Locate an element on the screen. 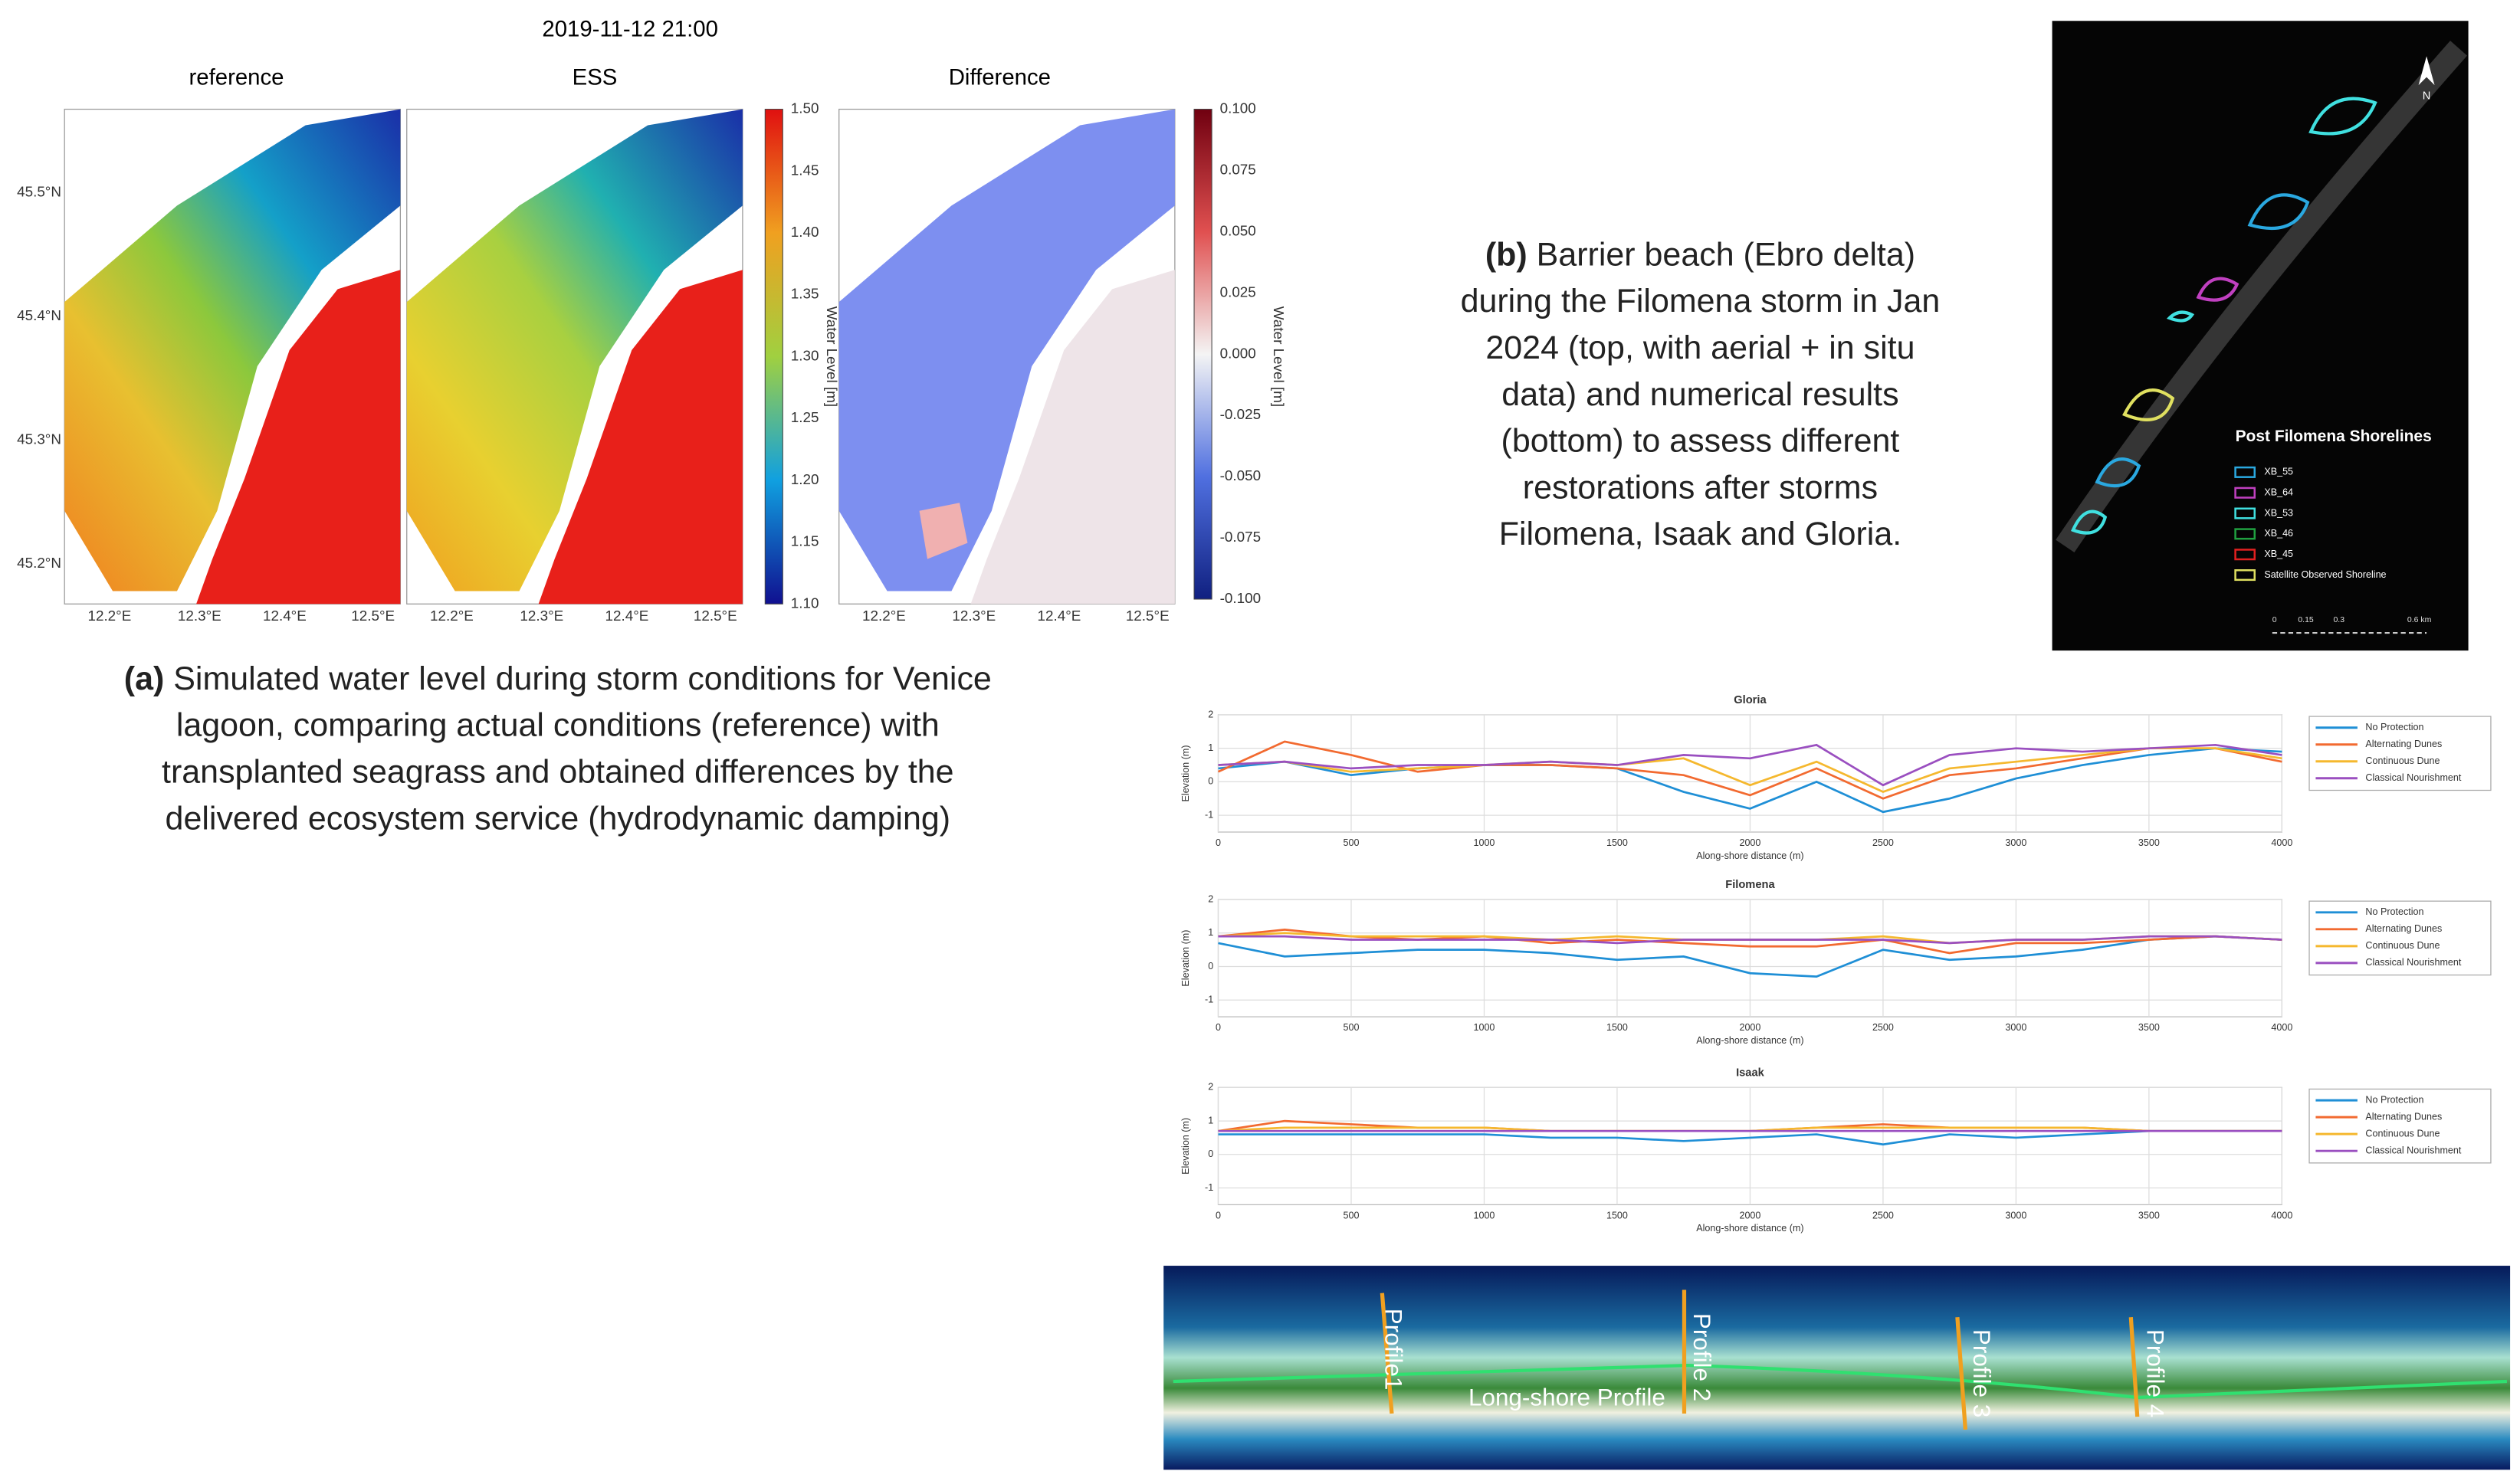 The height and width of the screenshot is (1481, 2520). legend-label: No Protection is located at coordinates (2394, 727).